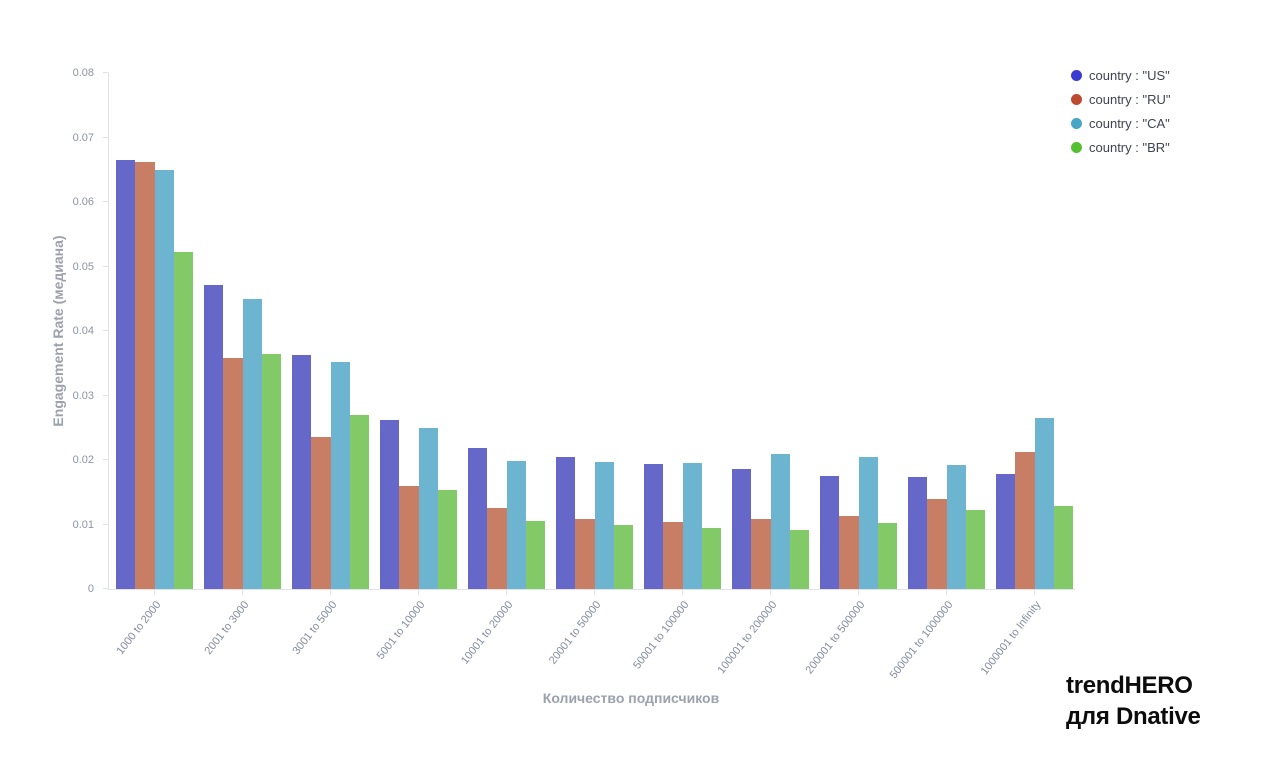 This screenshot has height=776, width=1280. What do you see at coordinates (83, 266) in the screenshot?
I see `y-tick-label: 0.05` at bounding box center [83, 266].